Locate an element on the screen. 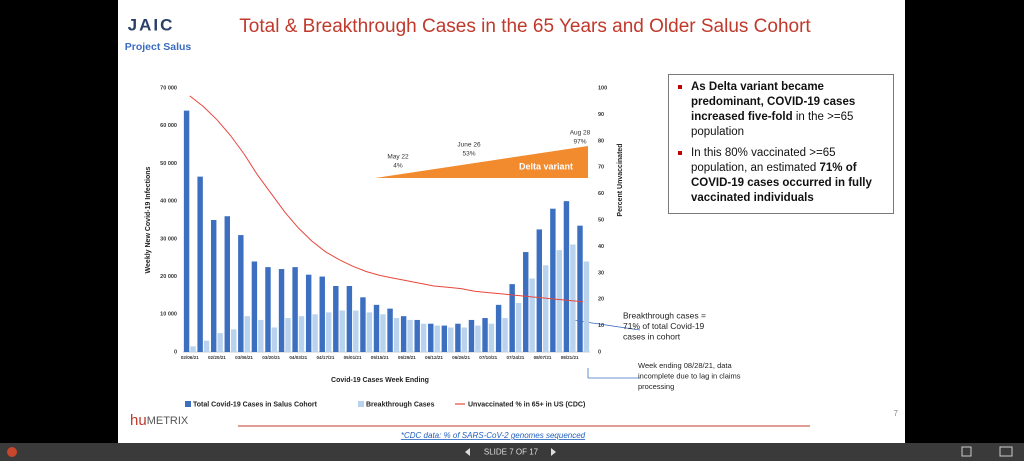 The width and height of the screenshot is (1024, 461). delta-band is located at coordinates (481, 162).